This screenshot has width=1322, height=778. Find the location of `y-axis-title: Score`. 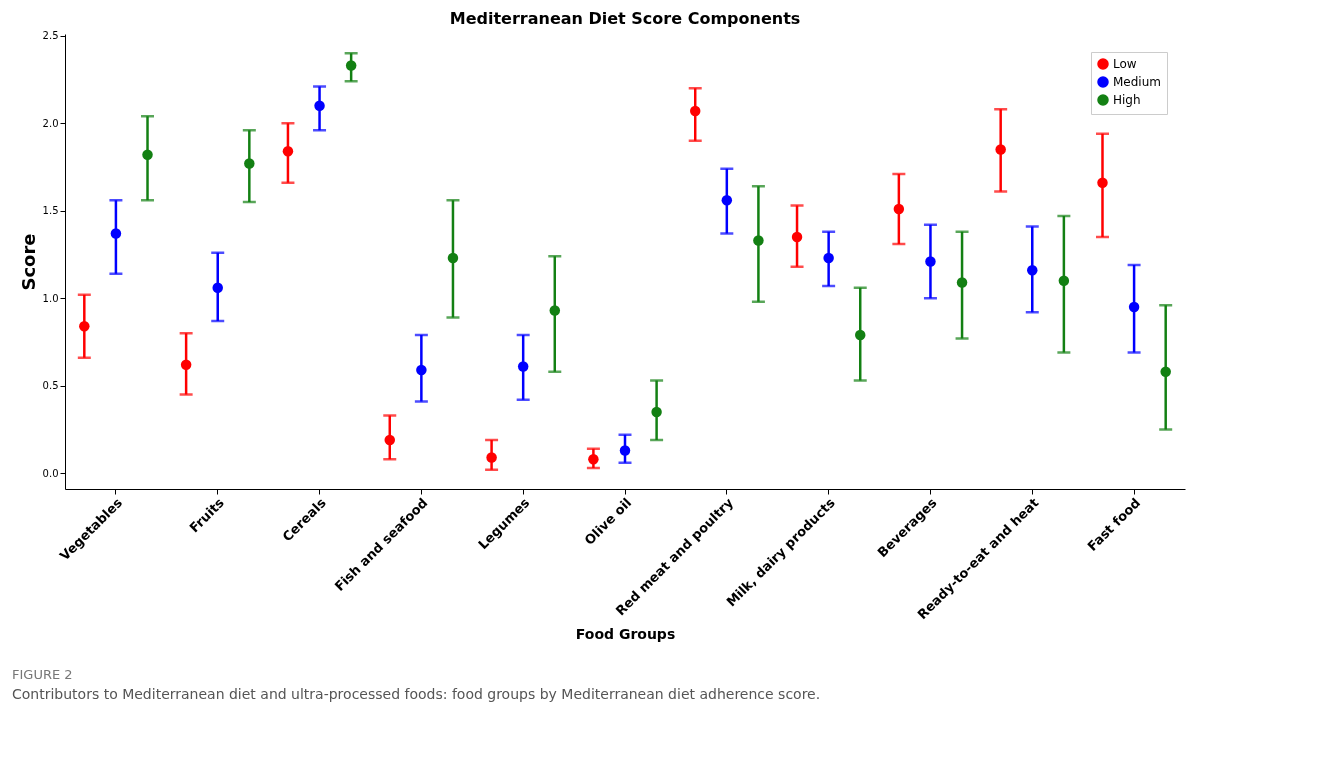

y-axis-title: Score is located at coordinates (28, 262).